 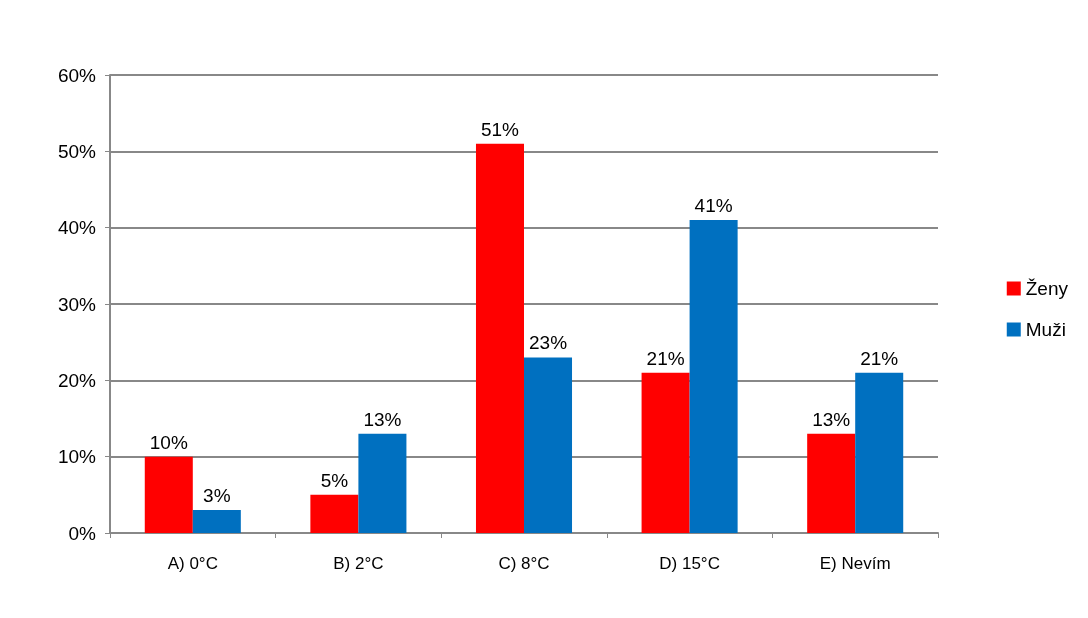 What do you see at coordinates (77, 151) in the screenshot?
I see `y-tick-label: 50%` at bounding box center [77, 151].